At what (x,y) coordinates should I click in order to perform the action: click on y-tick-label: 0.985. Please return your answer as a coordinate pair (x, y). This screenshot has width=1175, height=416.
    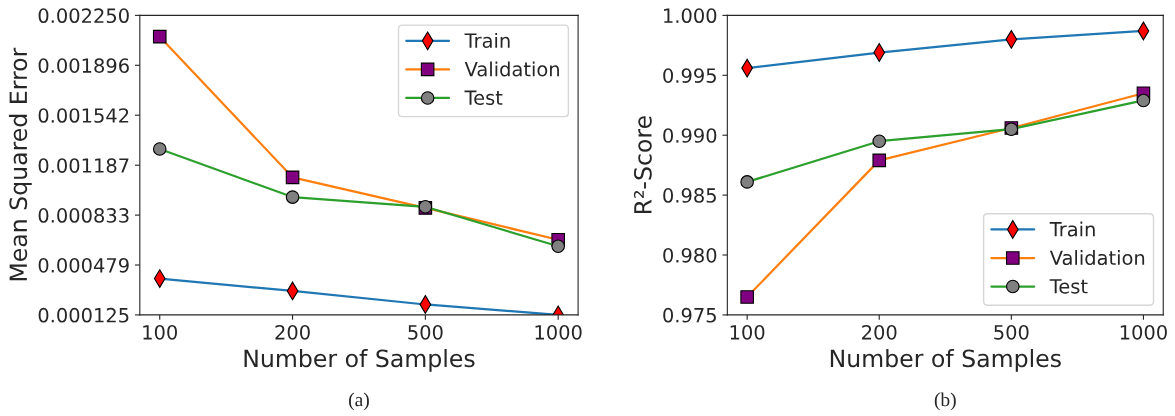
    Looking at the image, I should click on (689, 195).